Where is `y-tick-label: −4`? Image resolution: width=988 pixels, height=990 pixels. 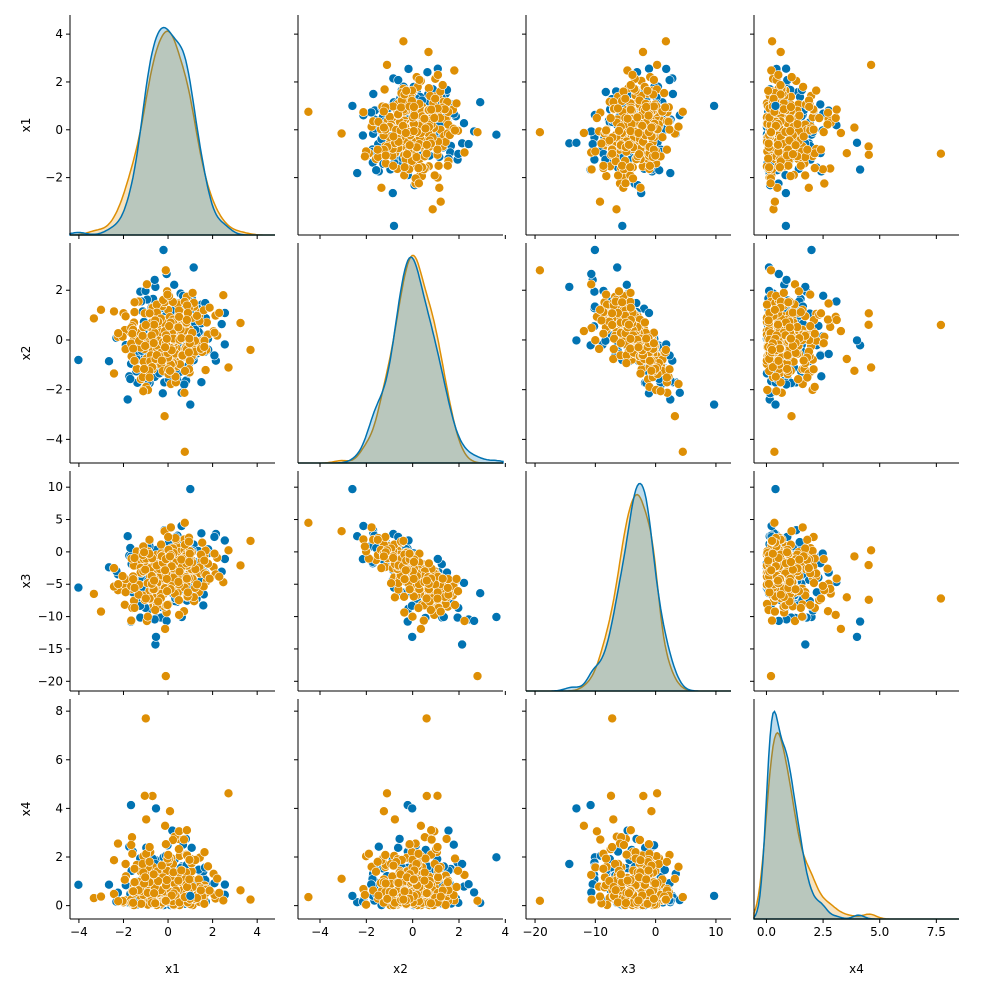 y-tick-label: −4 is located at coordinates (54, 439).